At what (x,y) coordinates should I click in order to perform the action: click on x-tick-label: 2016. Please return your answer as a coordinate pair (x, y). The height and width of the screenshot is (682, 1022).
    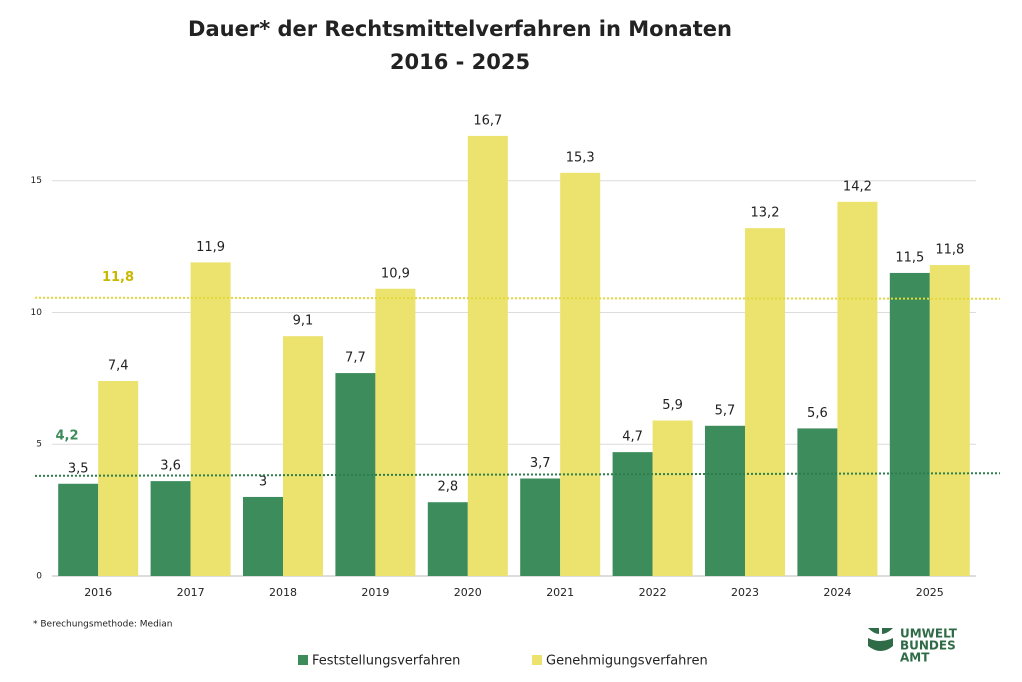
    Looking at the image, I should click on (98, 592).